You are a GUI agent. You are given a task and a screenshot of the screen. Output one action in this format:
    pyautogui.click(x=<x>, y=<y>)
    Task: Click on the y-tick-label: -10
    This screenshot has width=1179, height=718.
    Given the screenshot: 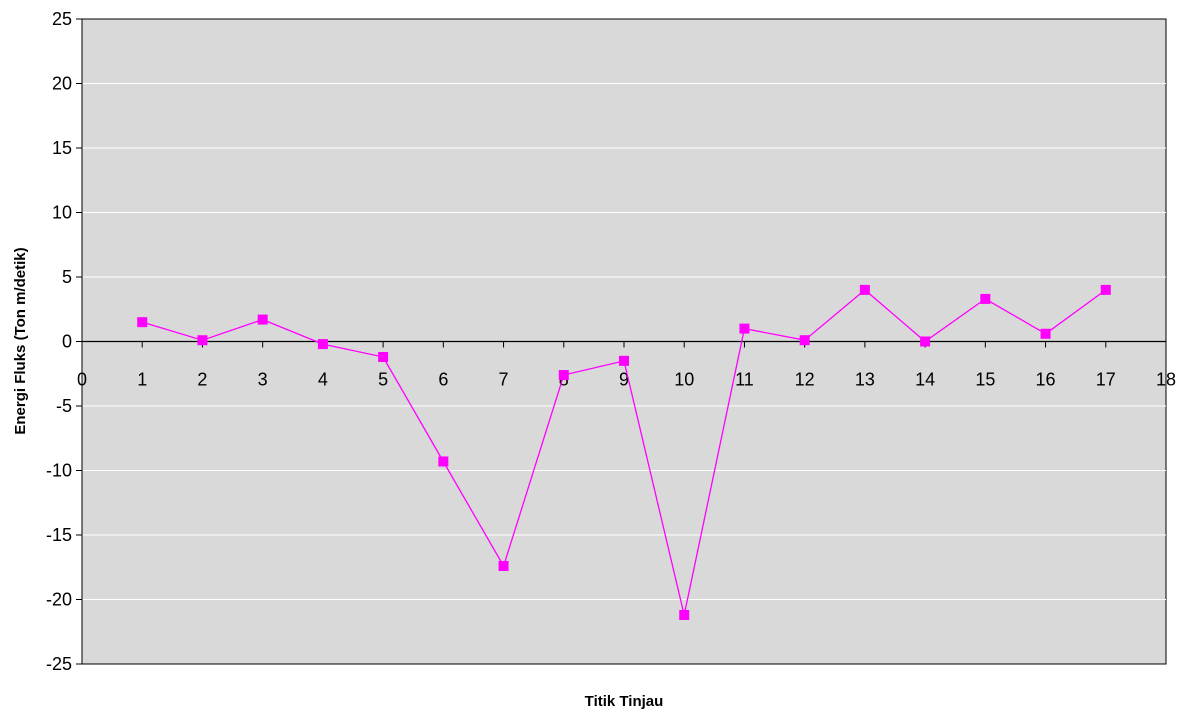 What is the action you would take?
    pyautogui.click(x=59, y=471)
    